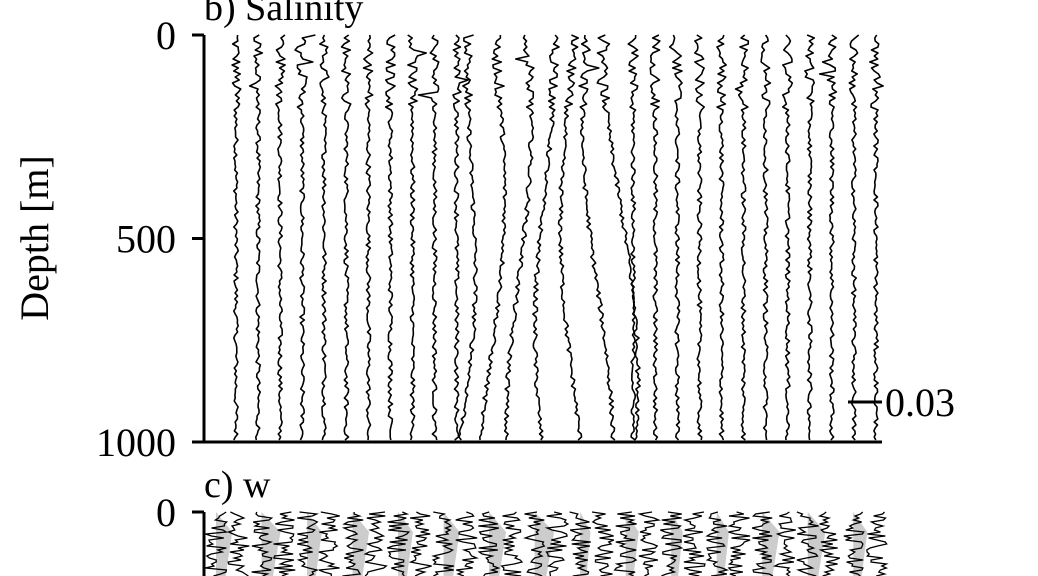 The image size is (1038, 576). I want to click on panel-b-y-axis-label: Depth [m], so click(34, 238).